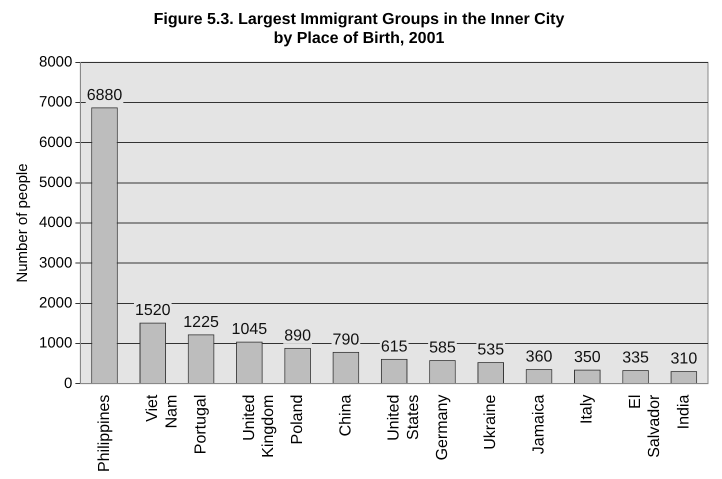 The width and height of the screenshot is (722, 479). What do you see at coordinates (297, 419) in the screenshot?
I see `x-tick-label: Poland` at bounding box center [297, 419].